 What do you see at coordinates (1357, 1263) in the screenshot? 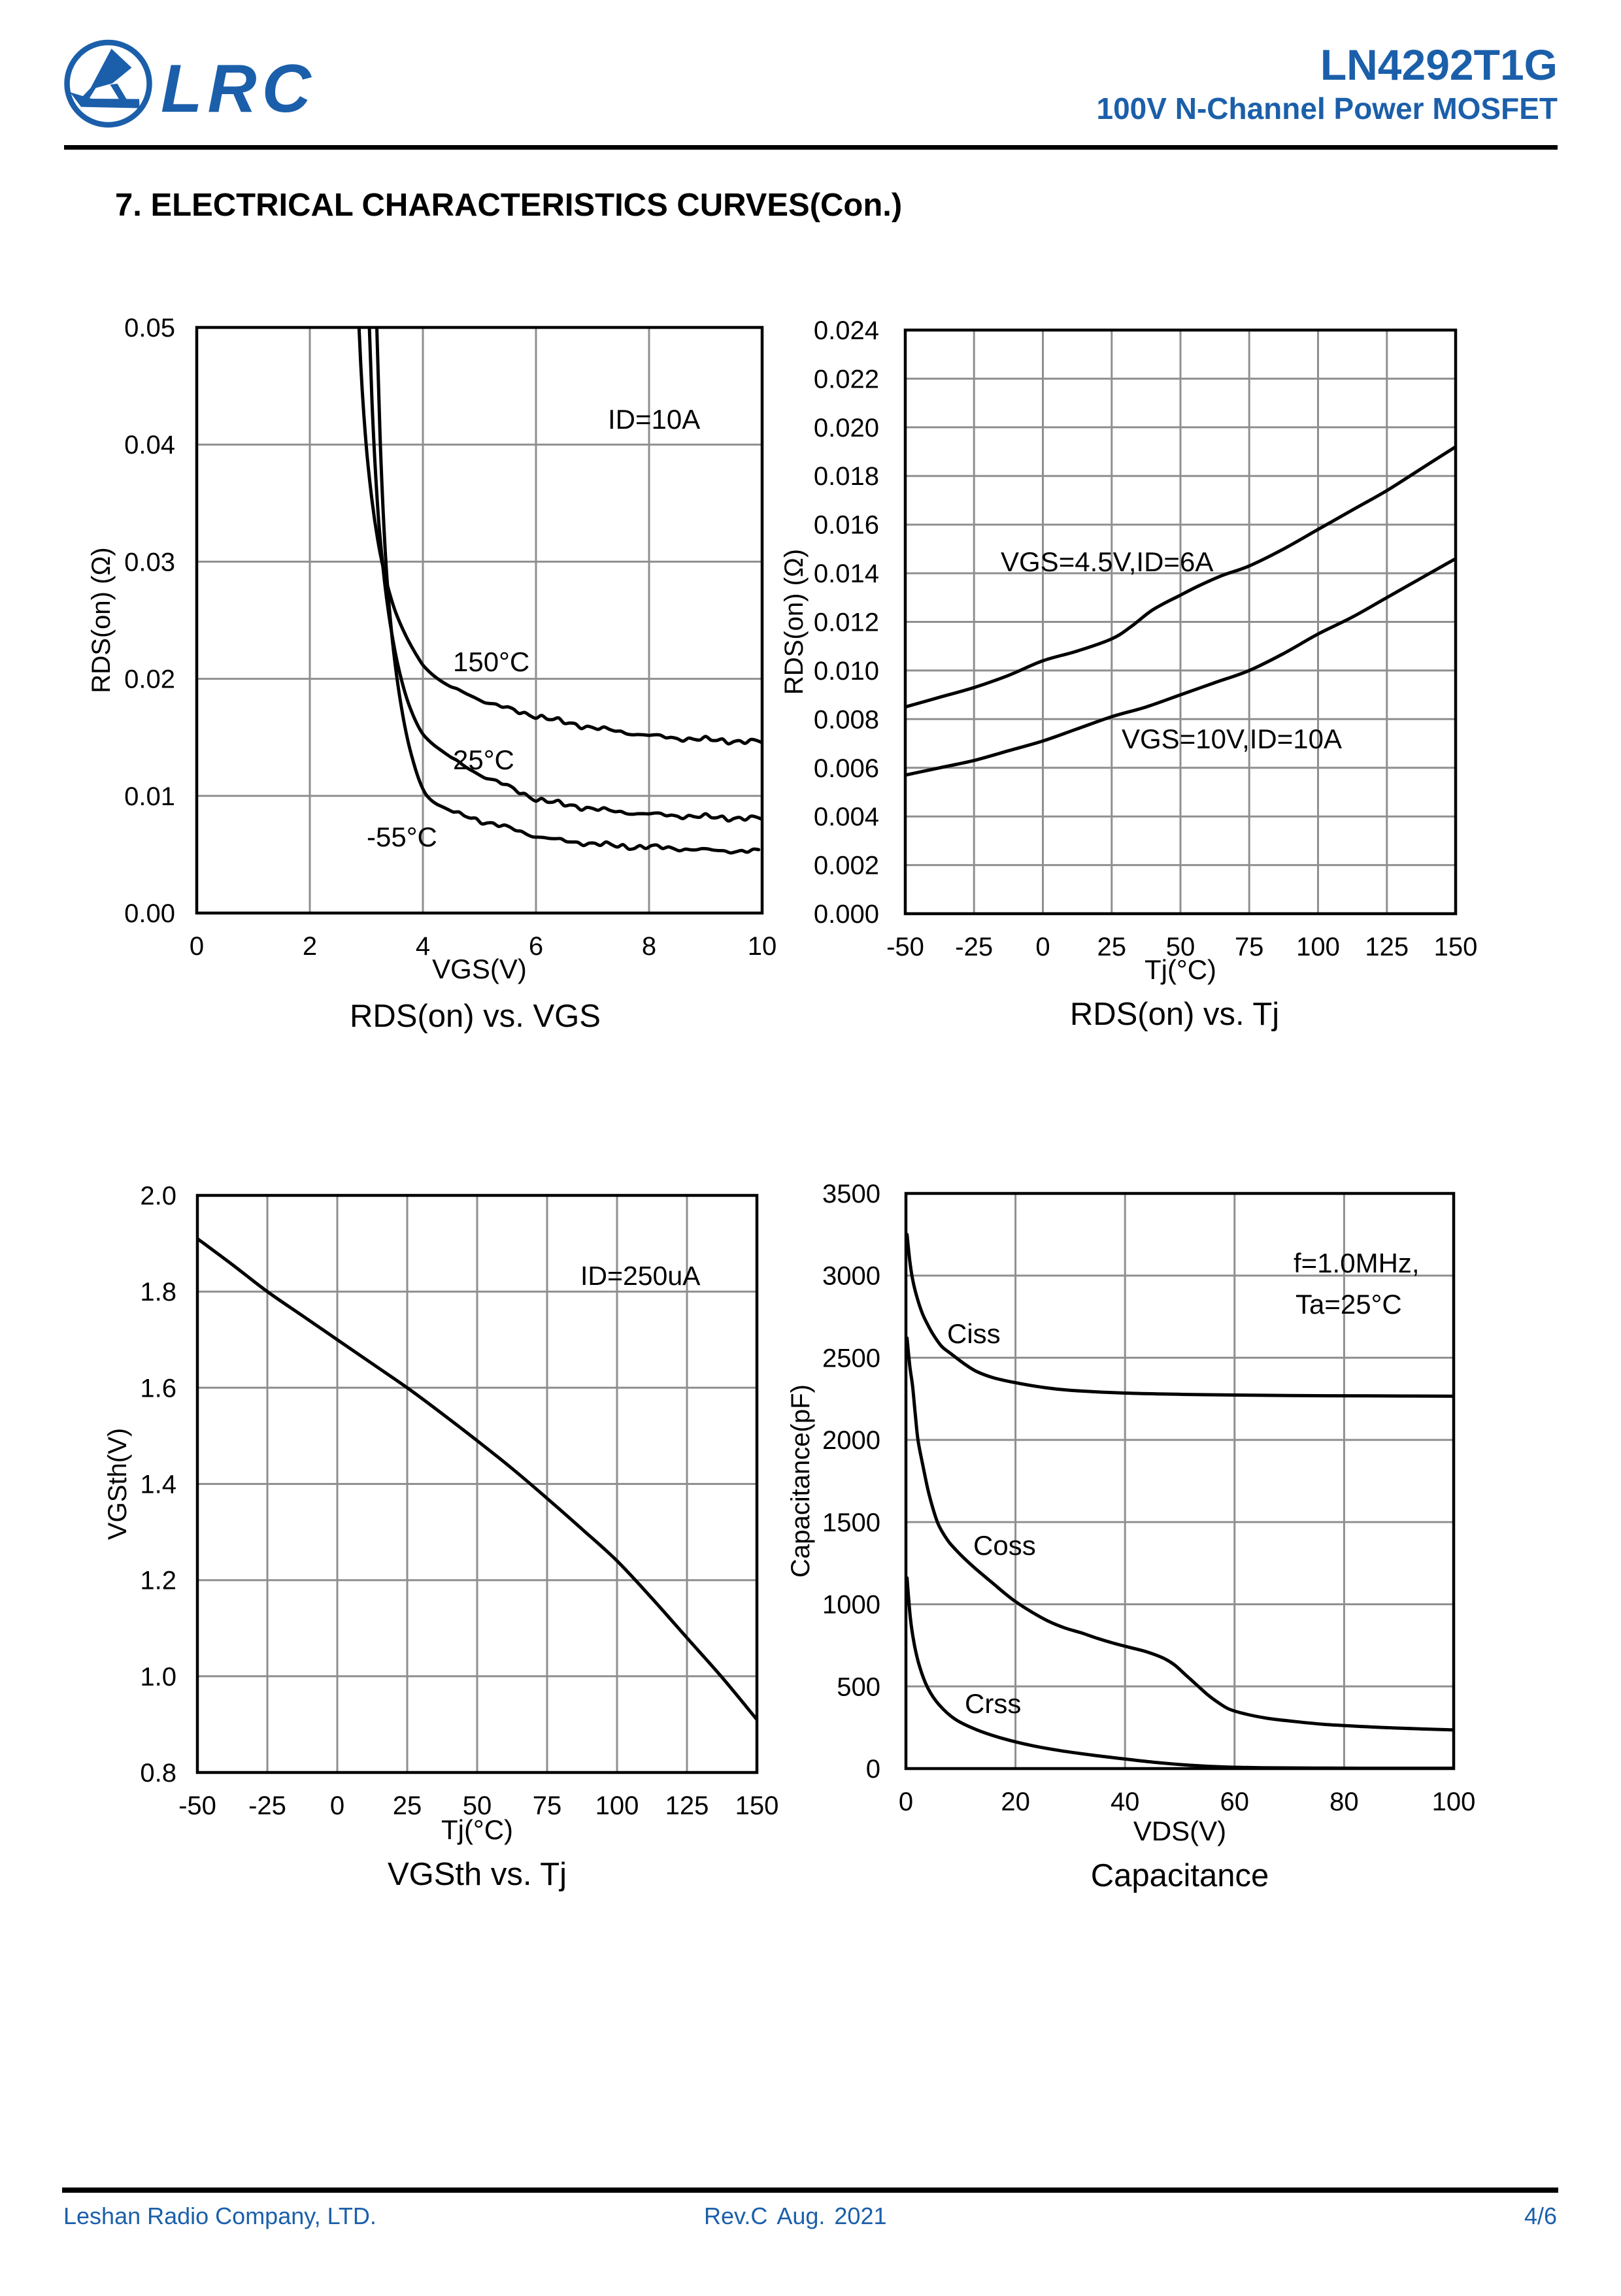
I see `svg-text: f=1.0MHz,` at bounding box center [1357, 1263].